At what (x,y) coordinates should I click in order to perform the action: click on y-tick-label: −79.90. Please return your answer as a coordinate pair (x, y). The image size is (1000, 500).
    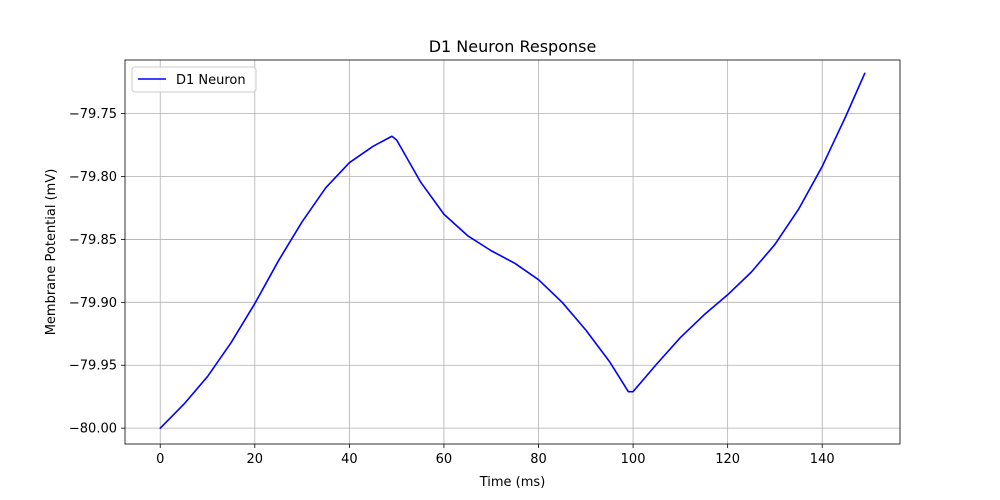
    Looking at the image, I should click on (93, 303).